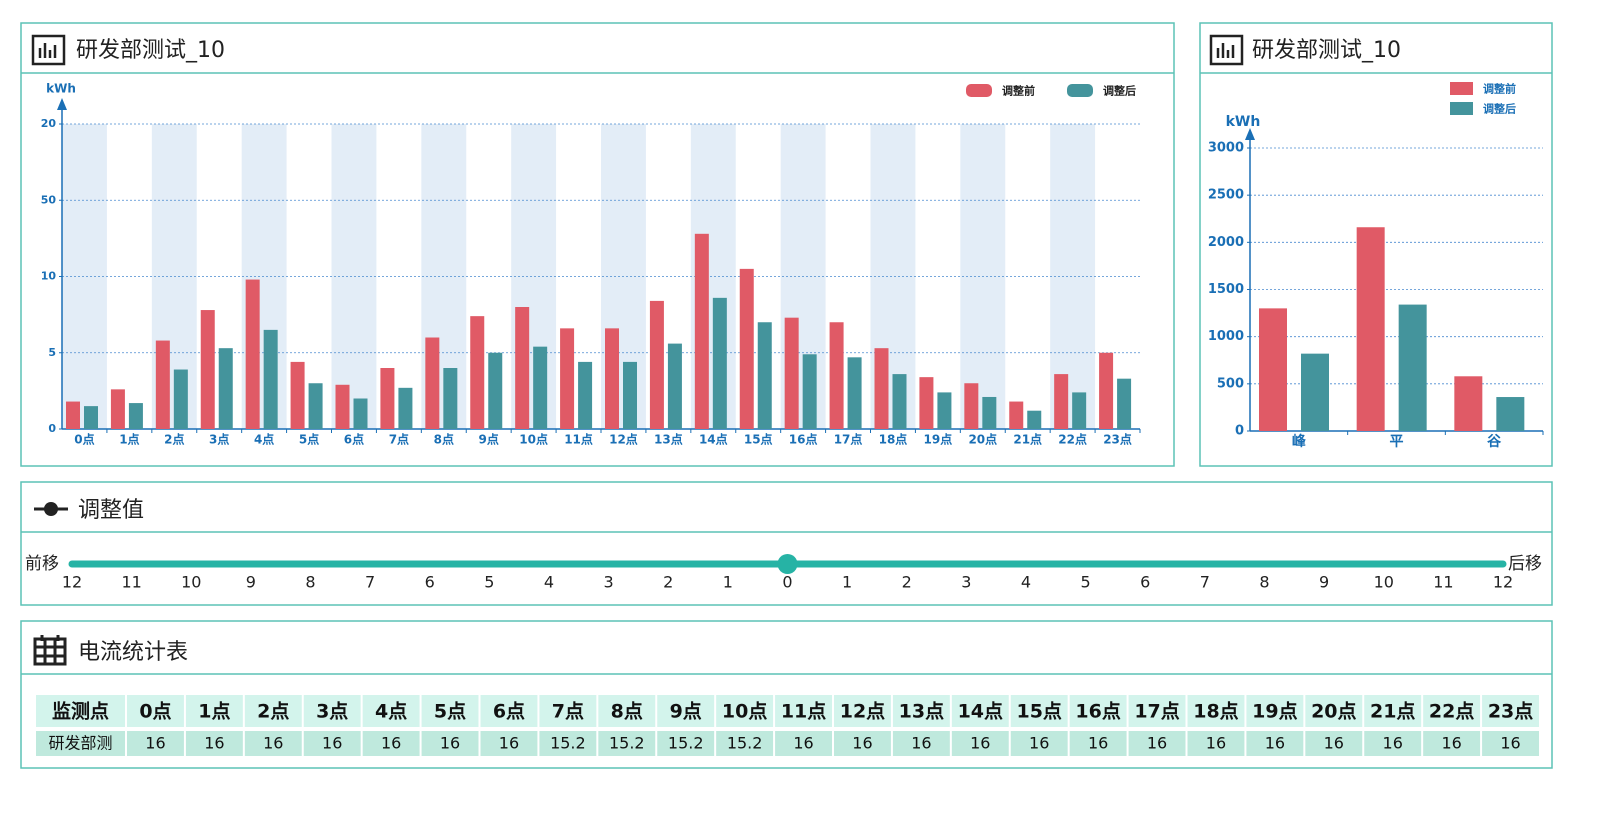  Describe the element at coordinates (150, 50) in the screenshot. I see `panel-title: 研发部测试_10` at that location.